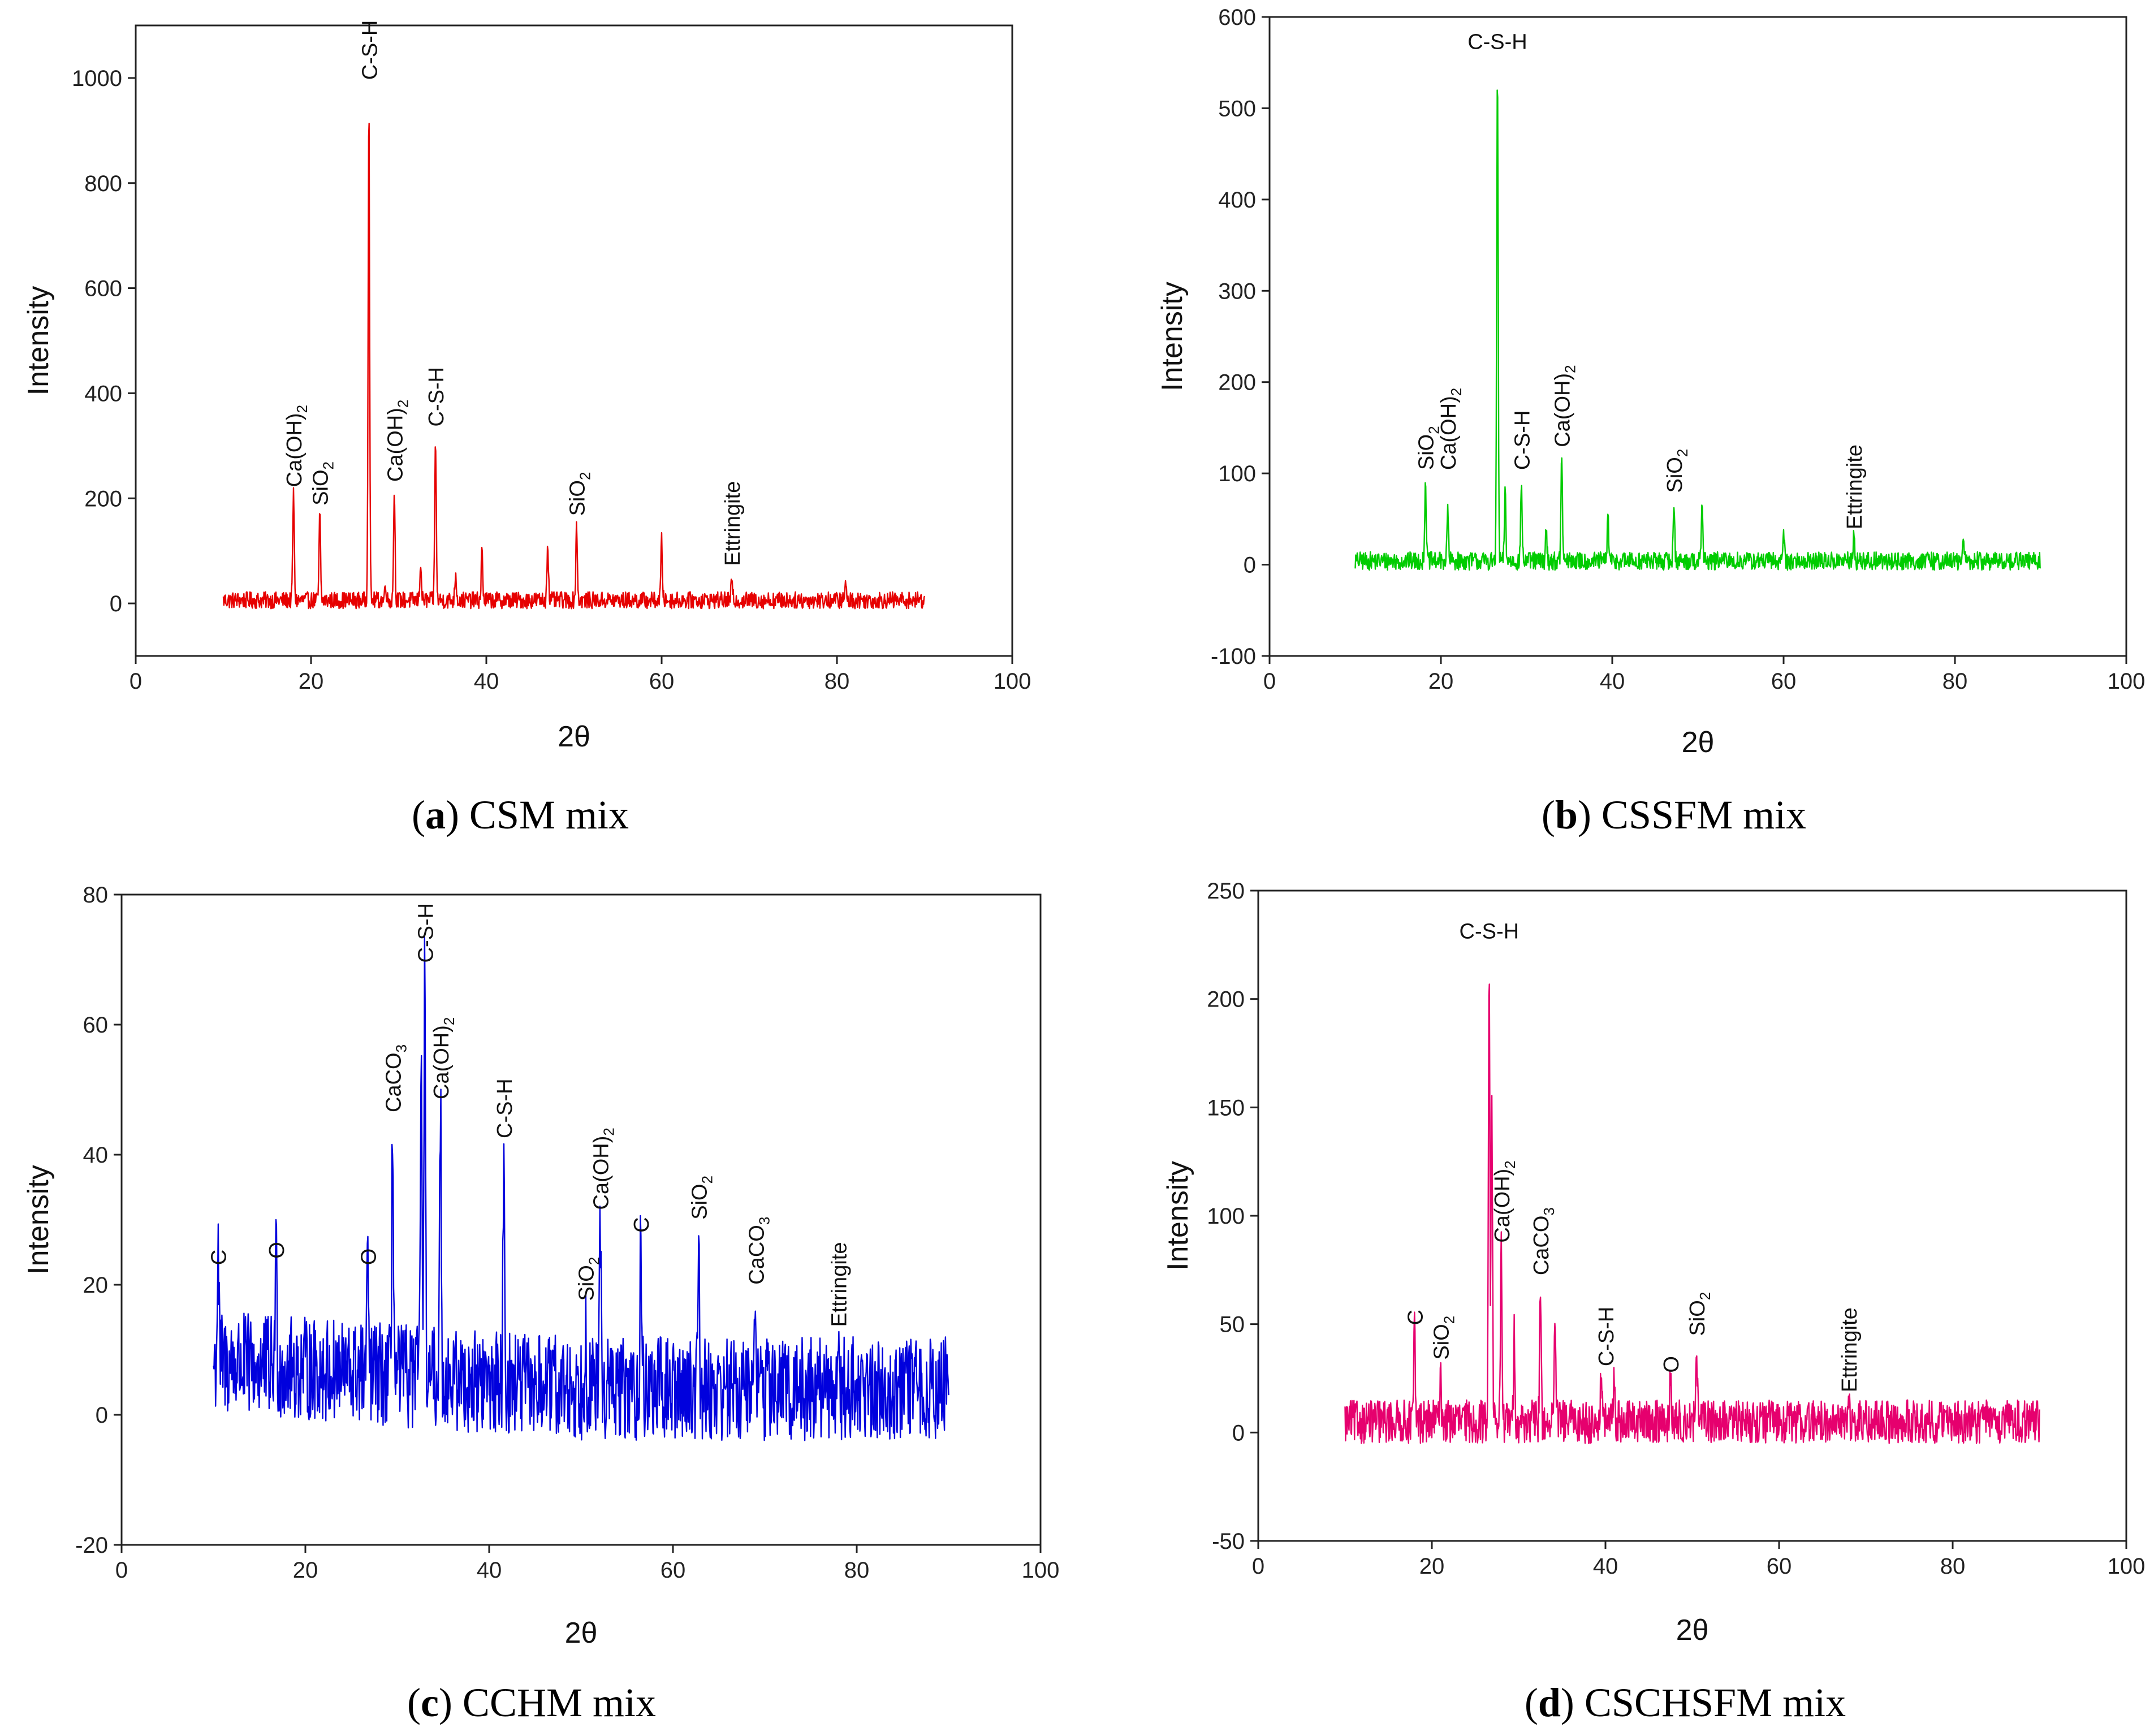  What do you see at coordinates (1228, 1541) in the screenshot?
I see `y-tick-label: -50` at bounding box center [1228, 1541].